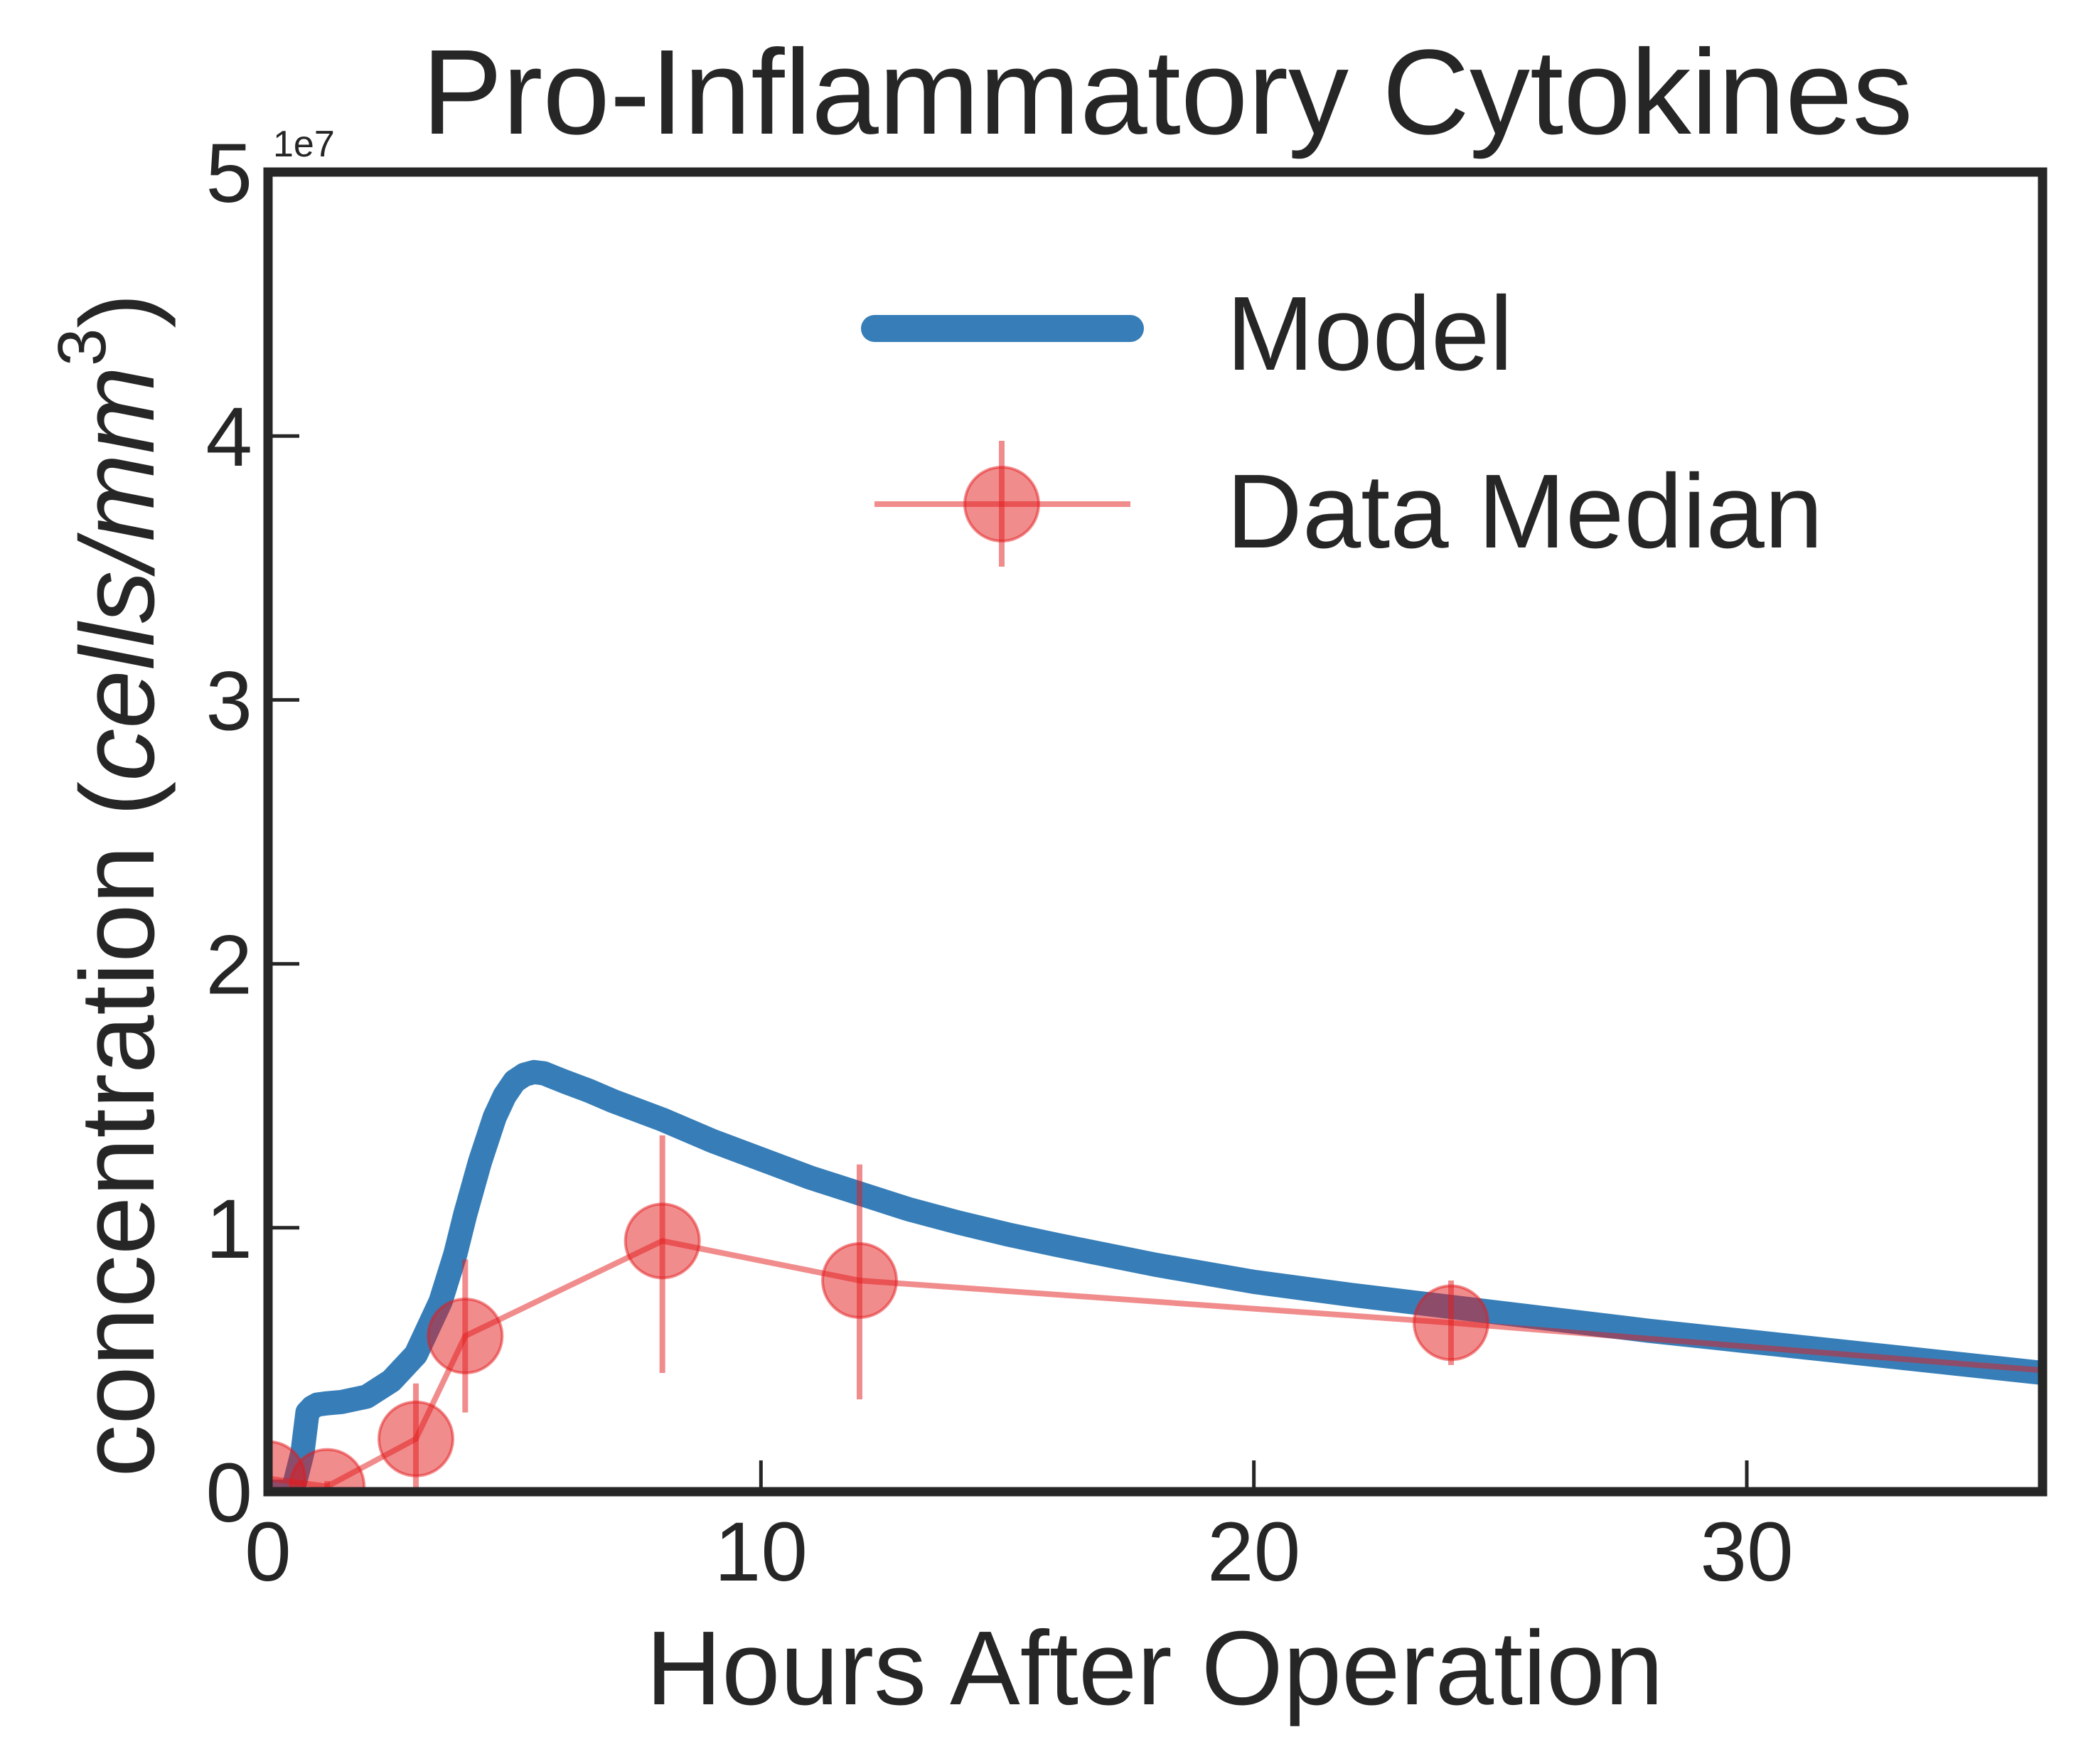 This screenshot has width=2098, height=1764. What do you see at coordinates (1525, 511) in the screenshot?
I see `legend-data-label: Data Median` at bounding box center [1525, 511].